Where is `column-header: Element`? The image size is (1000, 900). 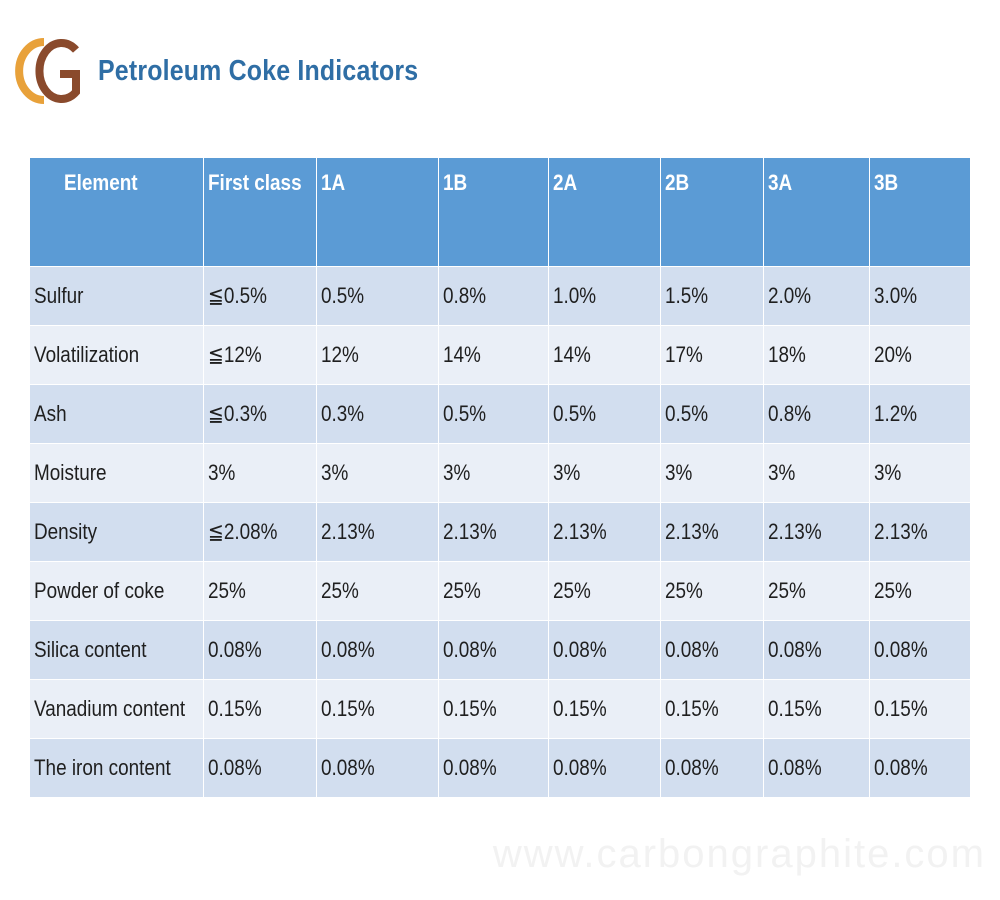
column-header: Element is located at coordinates (117, 212).